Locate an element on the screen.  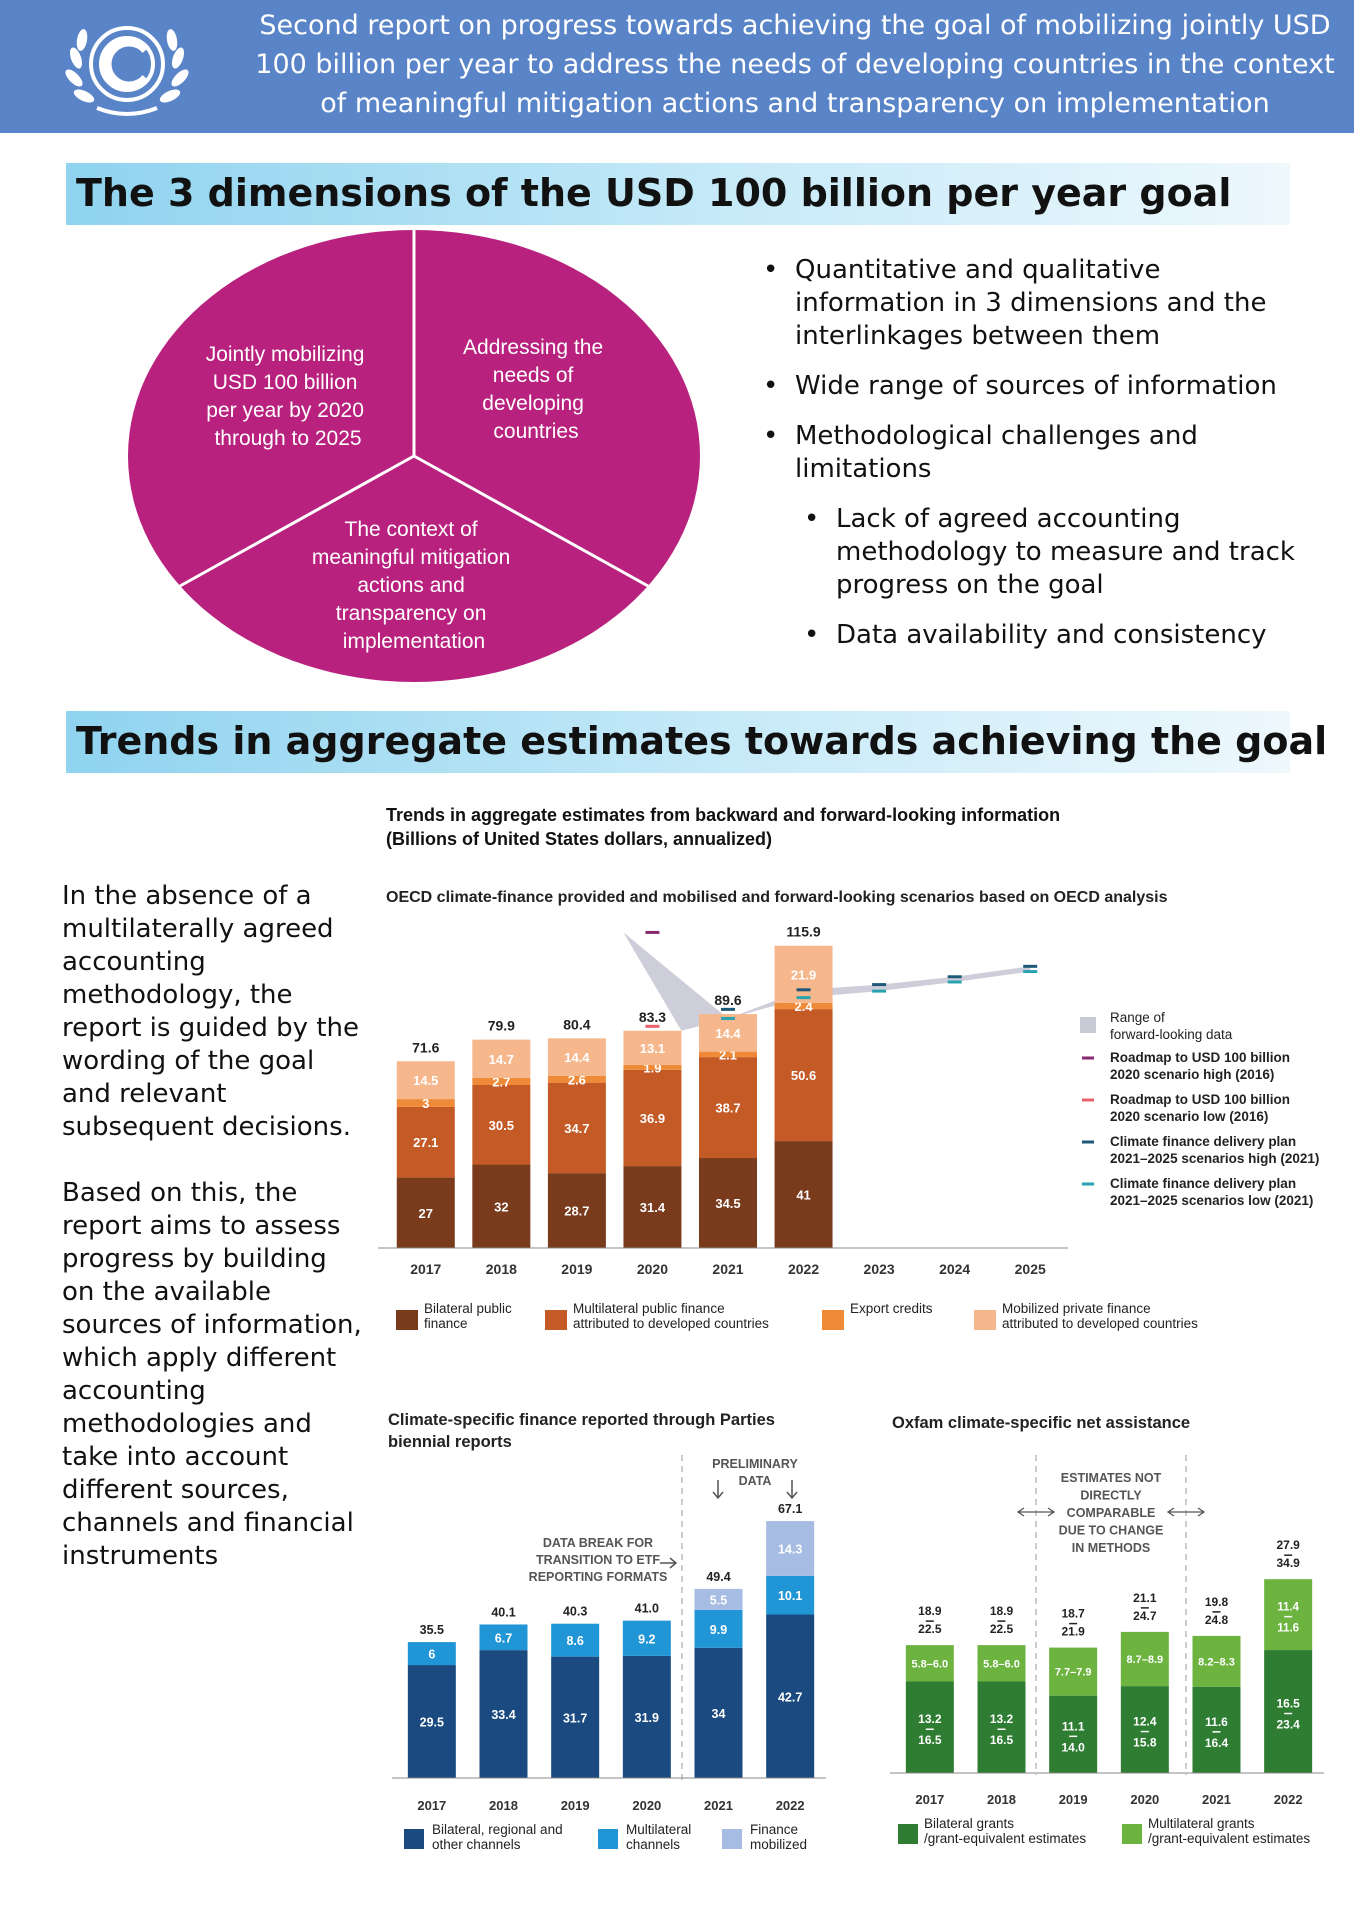
data-break-arrow is located at coordinates (669, 1563).